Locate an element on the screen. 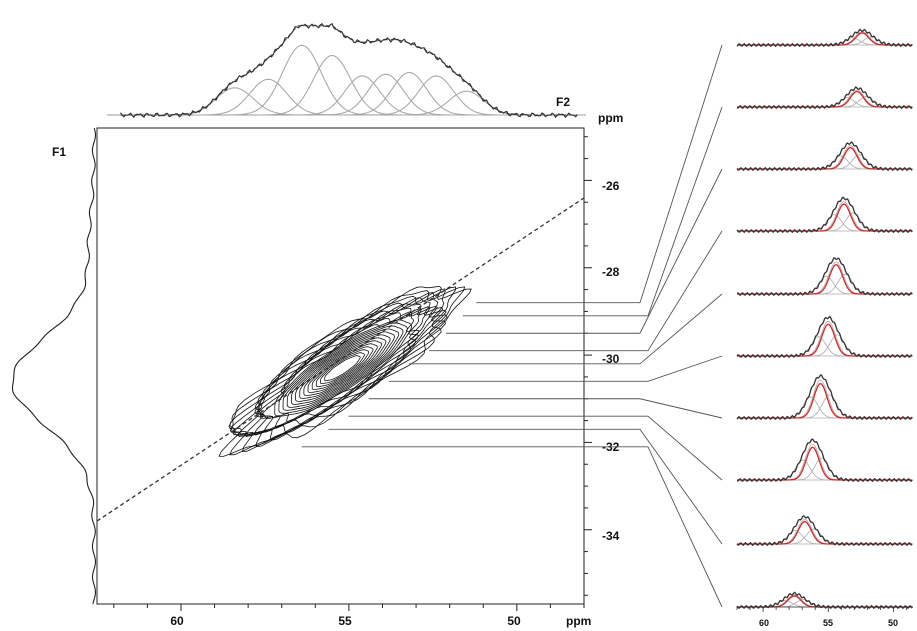  y-tick-label: -26 is located at coordinates (611, 186).